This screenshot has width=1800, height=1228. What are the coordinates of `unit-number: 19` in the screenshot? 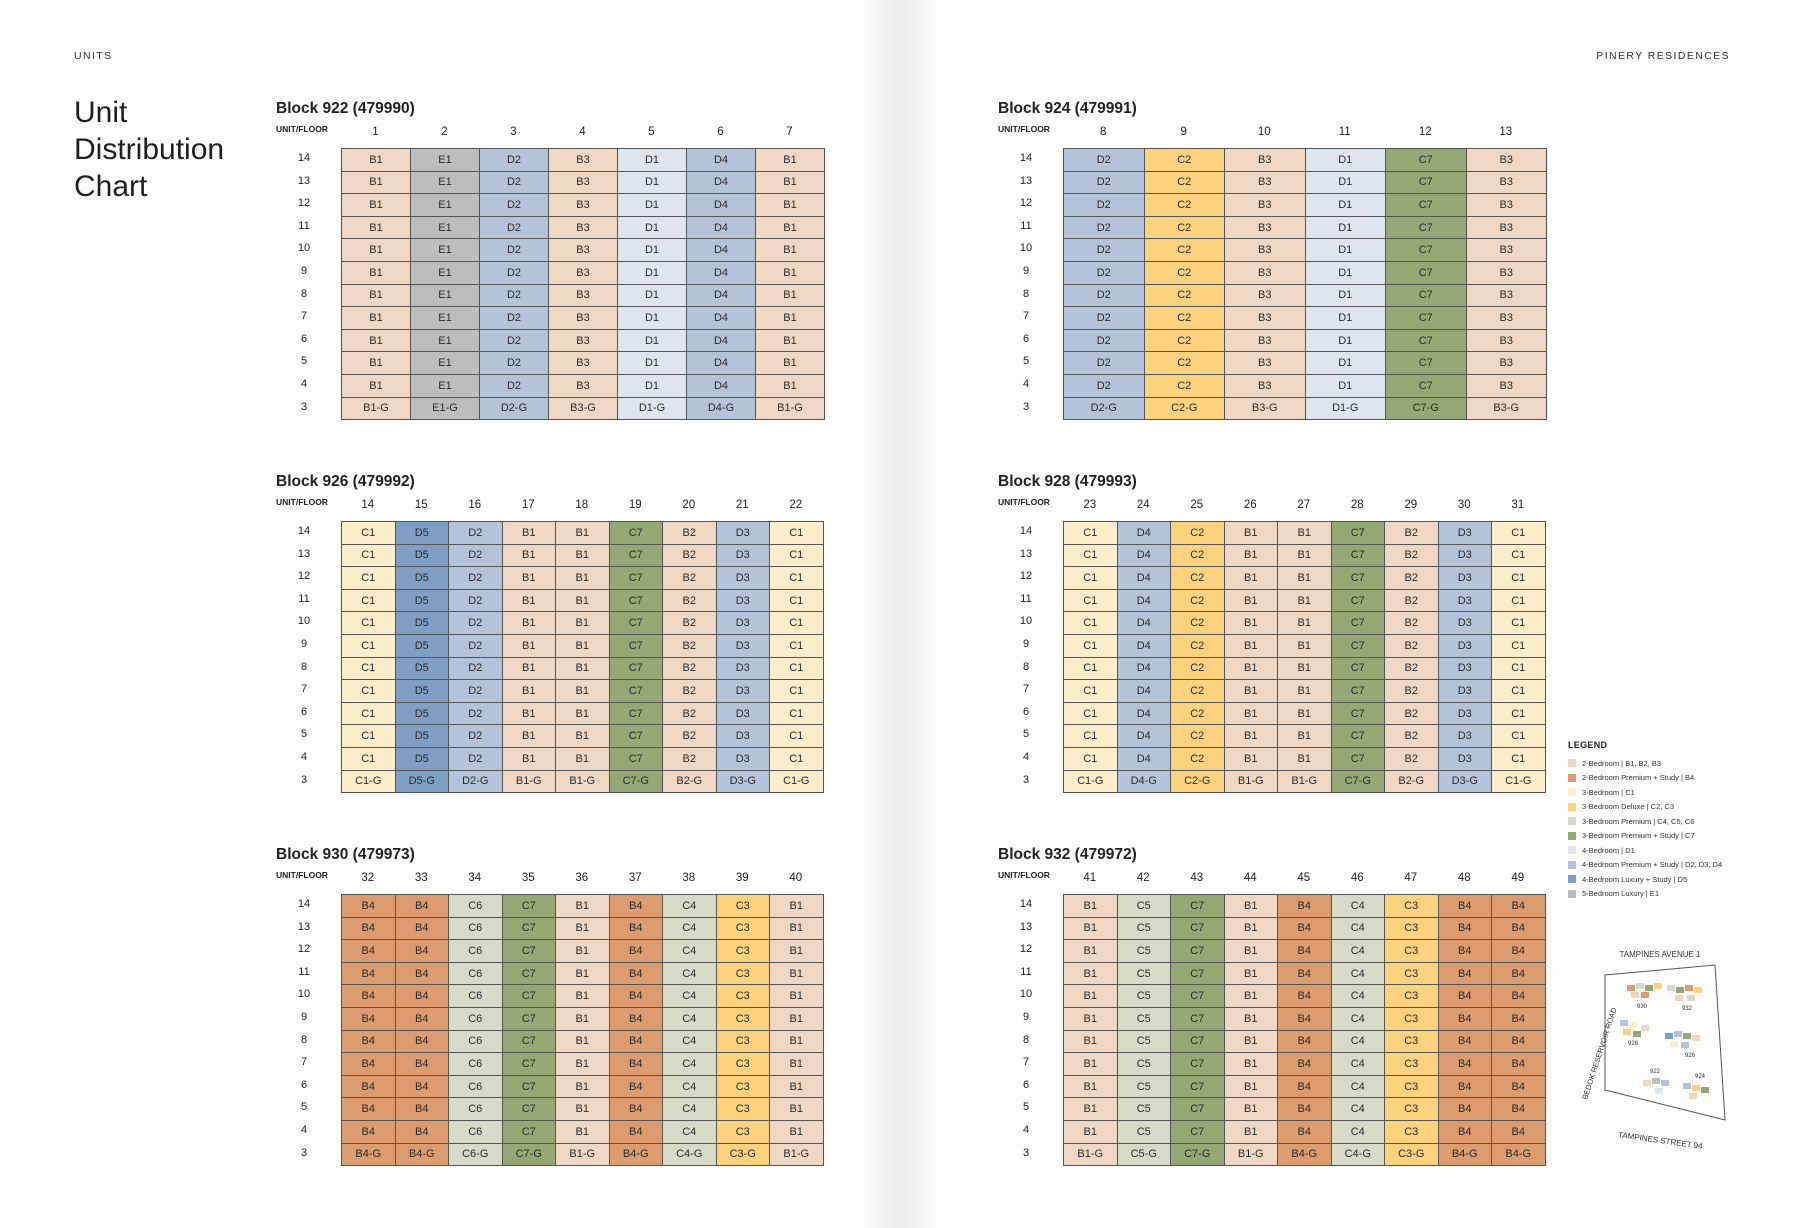 It's located at (635, 505).